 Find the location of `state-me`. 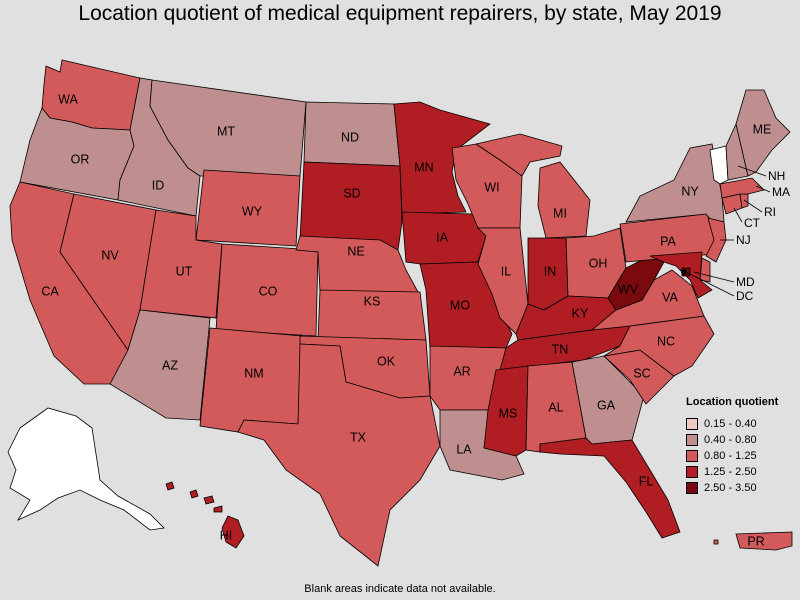

state-me is located at coordinates (763, 133).